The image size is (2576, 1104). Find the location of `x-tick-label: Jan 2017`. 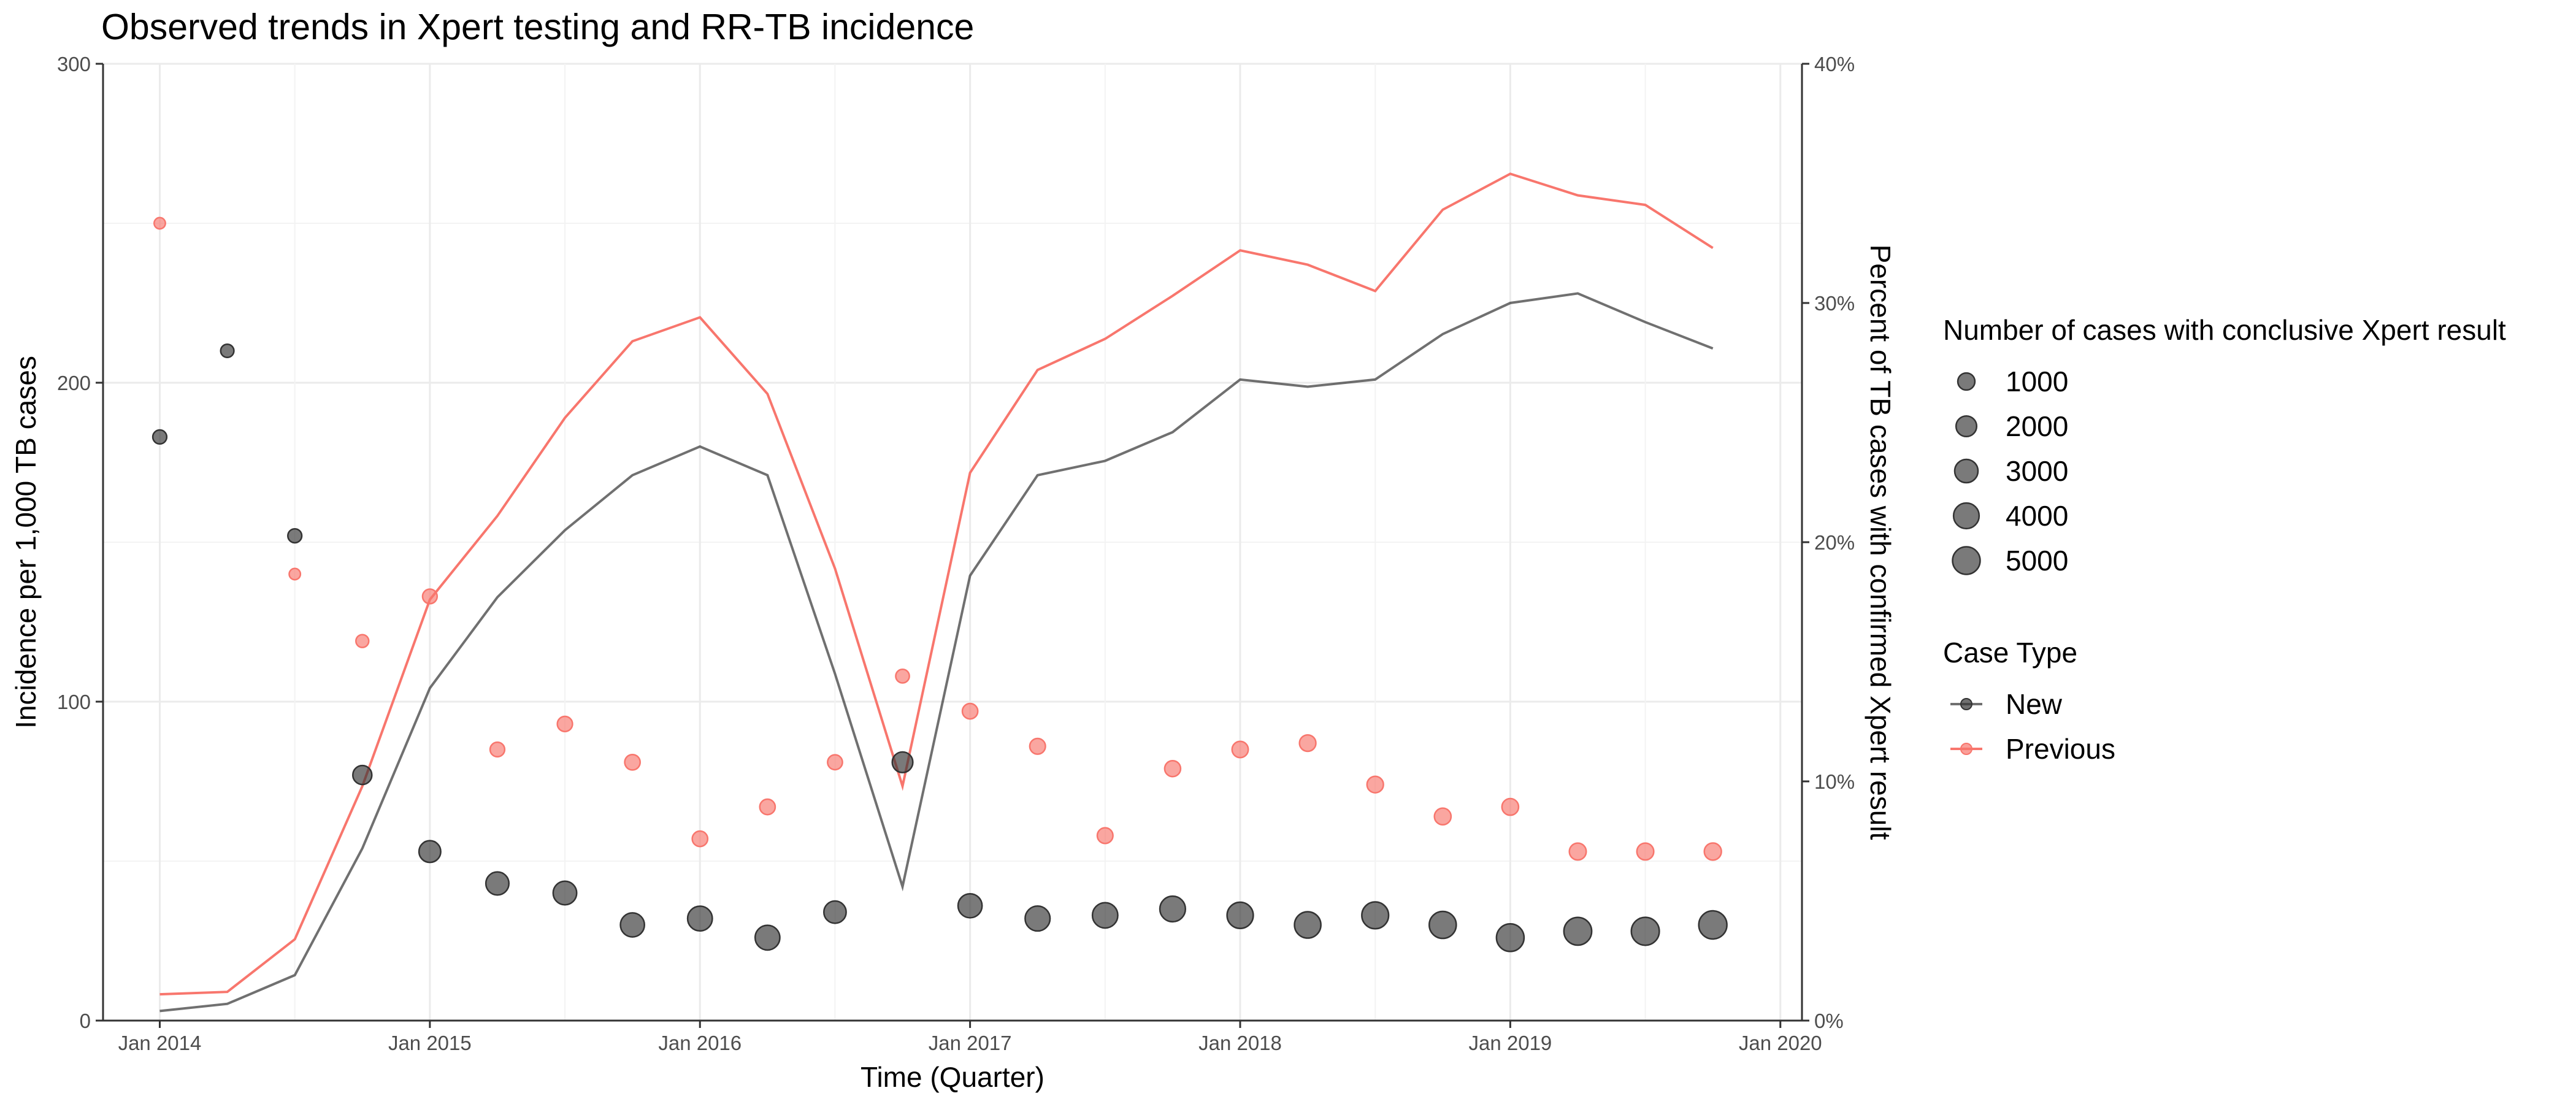

x-tick-label: Jan 2017 is located at coordinates (970, 1043).